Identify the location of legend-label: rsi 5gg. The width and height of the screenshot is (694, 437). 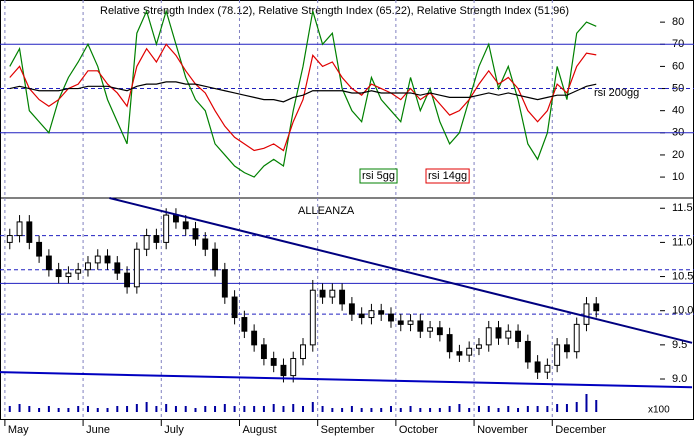
(378, 176).